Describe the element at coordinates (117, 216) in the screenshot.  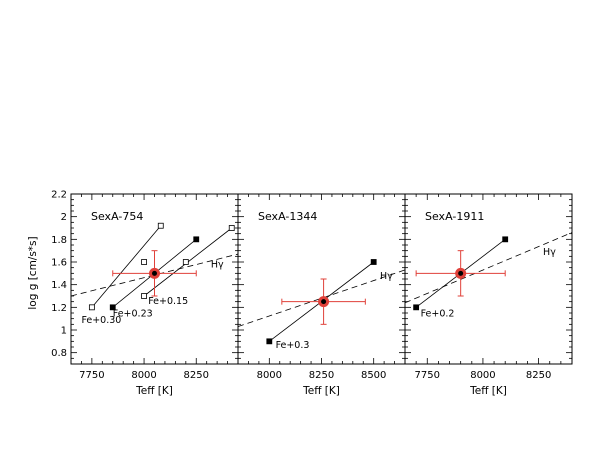
I see `panel-title: SexA-754` at that location.